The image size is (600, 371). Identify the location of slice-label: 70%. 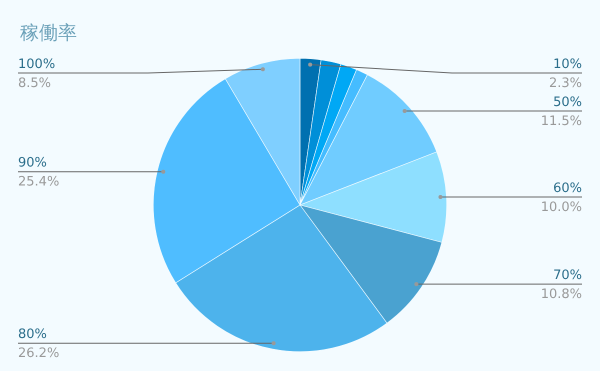
(567, 275).